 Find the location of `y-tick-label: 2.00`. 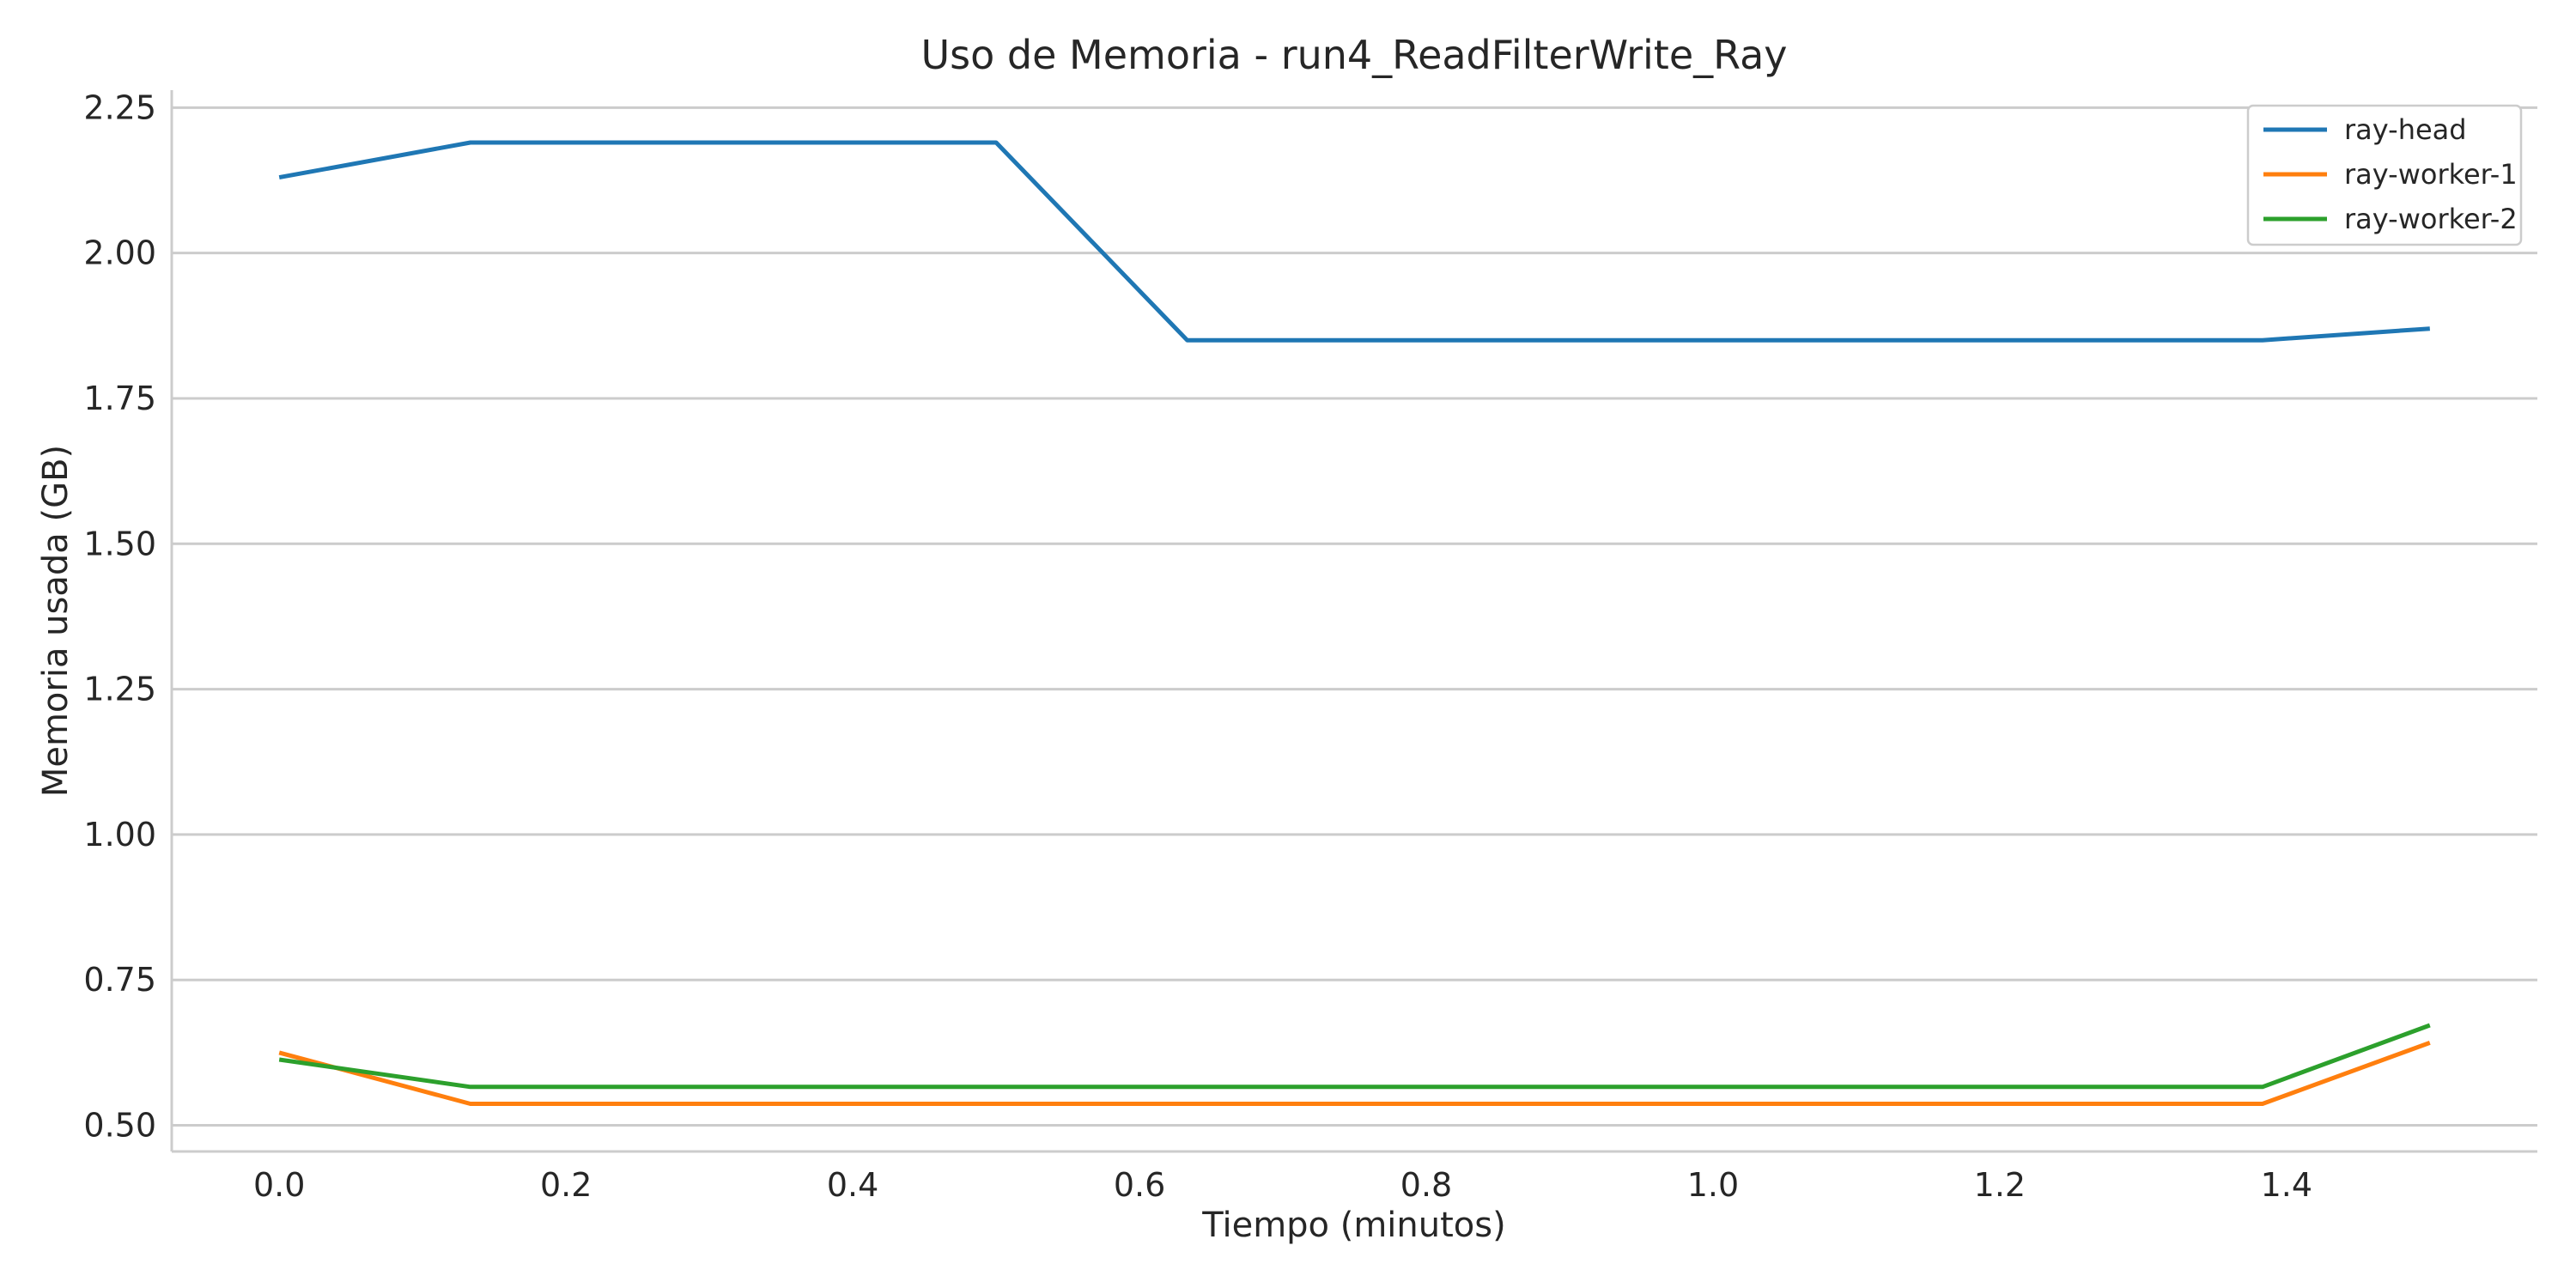

y-tick-label: 2.00 is located at coordinates (119, 253).